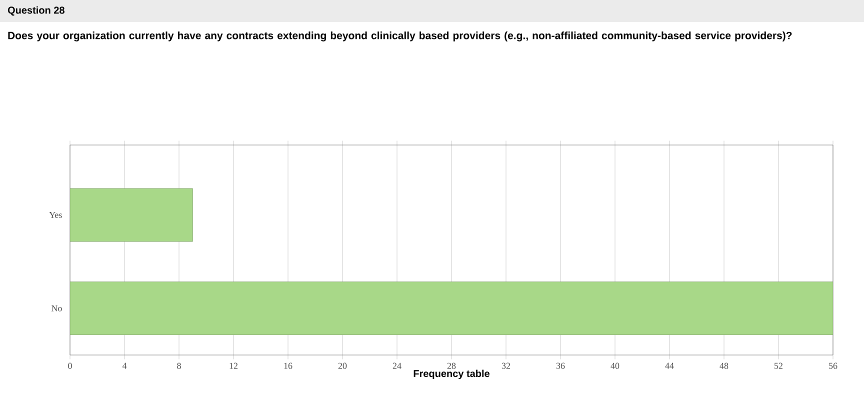  I want to click on x-tick-label: 0, so click(70, 365).